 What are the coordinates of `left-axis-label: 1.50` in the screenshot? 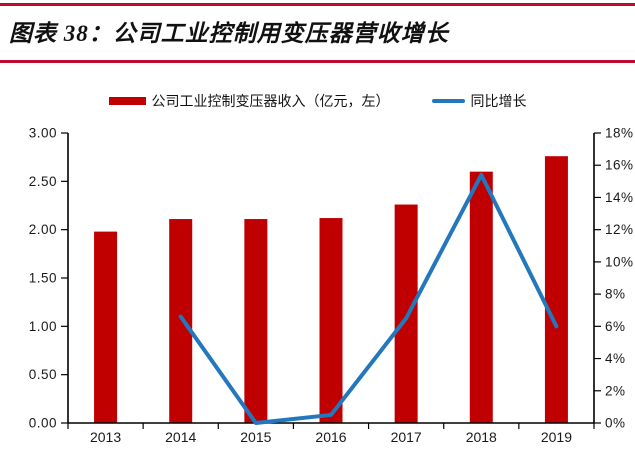 It's located at (43, 278).